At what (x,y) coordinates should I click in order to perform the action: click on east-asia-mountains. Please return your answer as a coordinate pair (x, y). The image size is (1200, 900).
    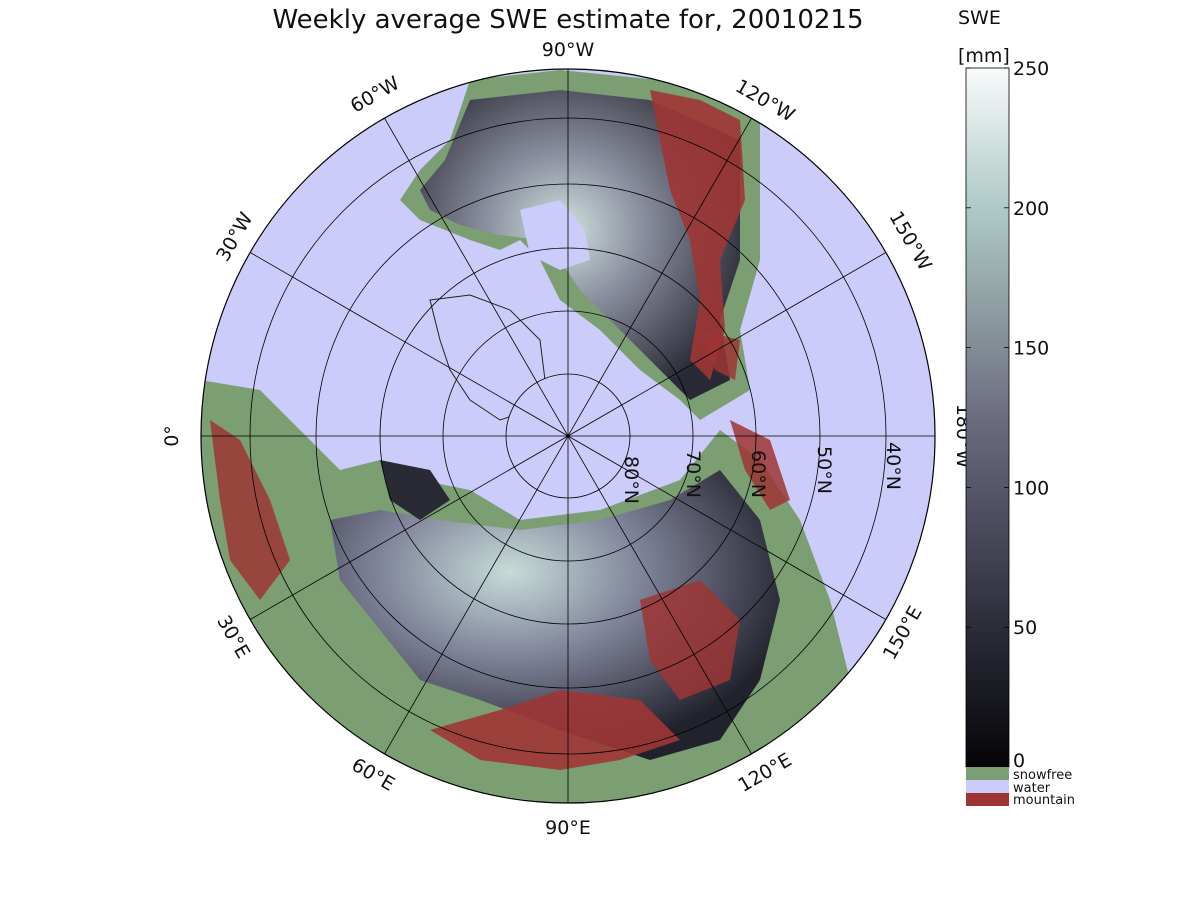
    Looking at the image, I should click on (690, 640).